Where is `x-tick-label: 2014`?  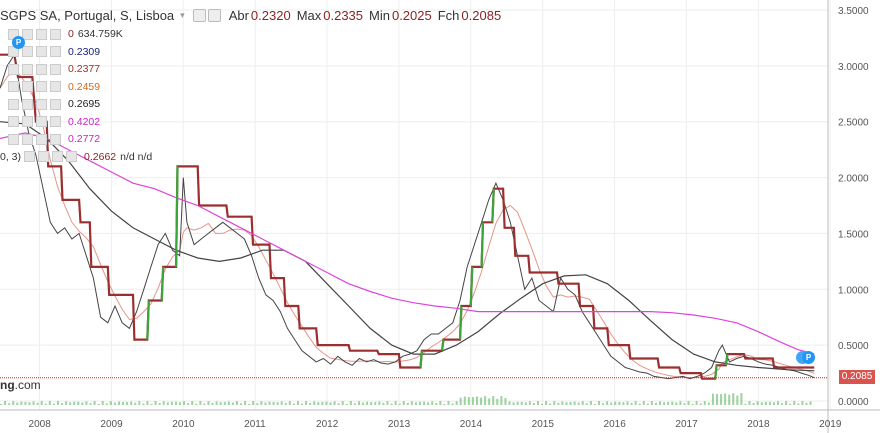 x-tick-label: 2014 is located at coordinates (471, 424).